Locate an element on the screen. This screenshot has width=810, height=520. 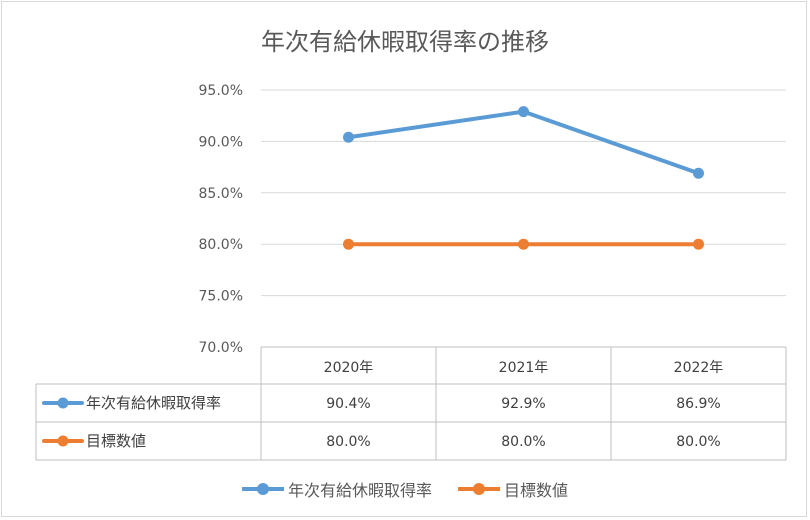
legend-item-target: 目標数値 is located at coordinates (513, 489).